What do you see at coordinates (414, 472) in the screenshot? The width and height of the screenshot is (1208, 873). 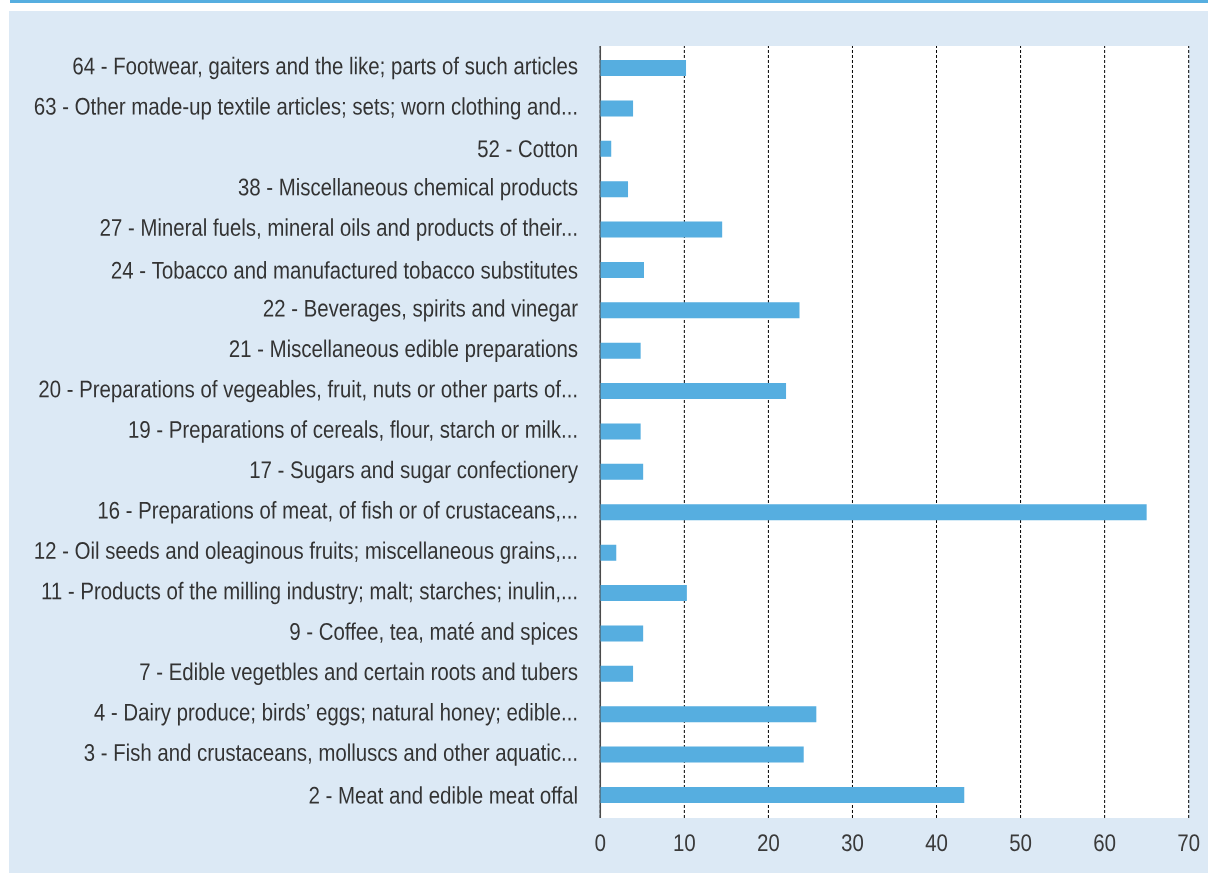 I see `y-tick-label: 17 - Sugars and sugar confectionery` at bounding box center [414, 472].